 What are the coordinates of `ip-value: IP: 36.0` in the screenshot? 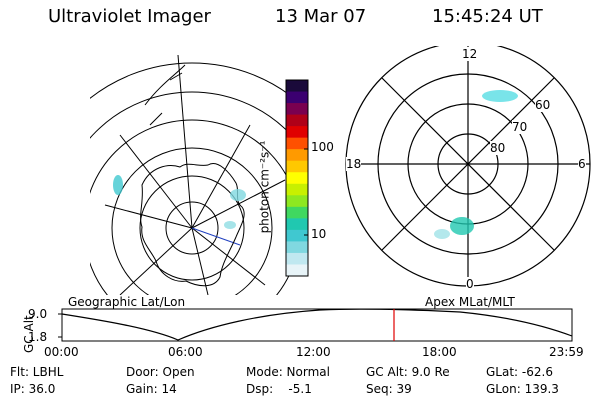 It's located at (33, 389).